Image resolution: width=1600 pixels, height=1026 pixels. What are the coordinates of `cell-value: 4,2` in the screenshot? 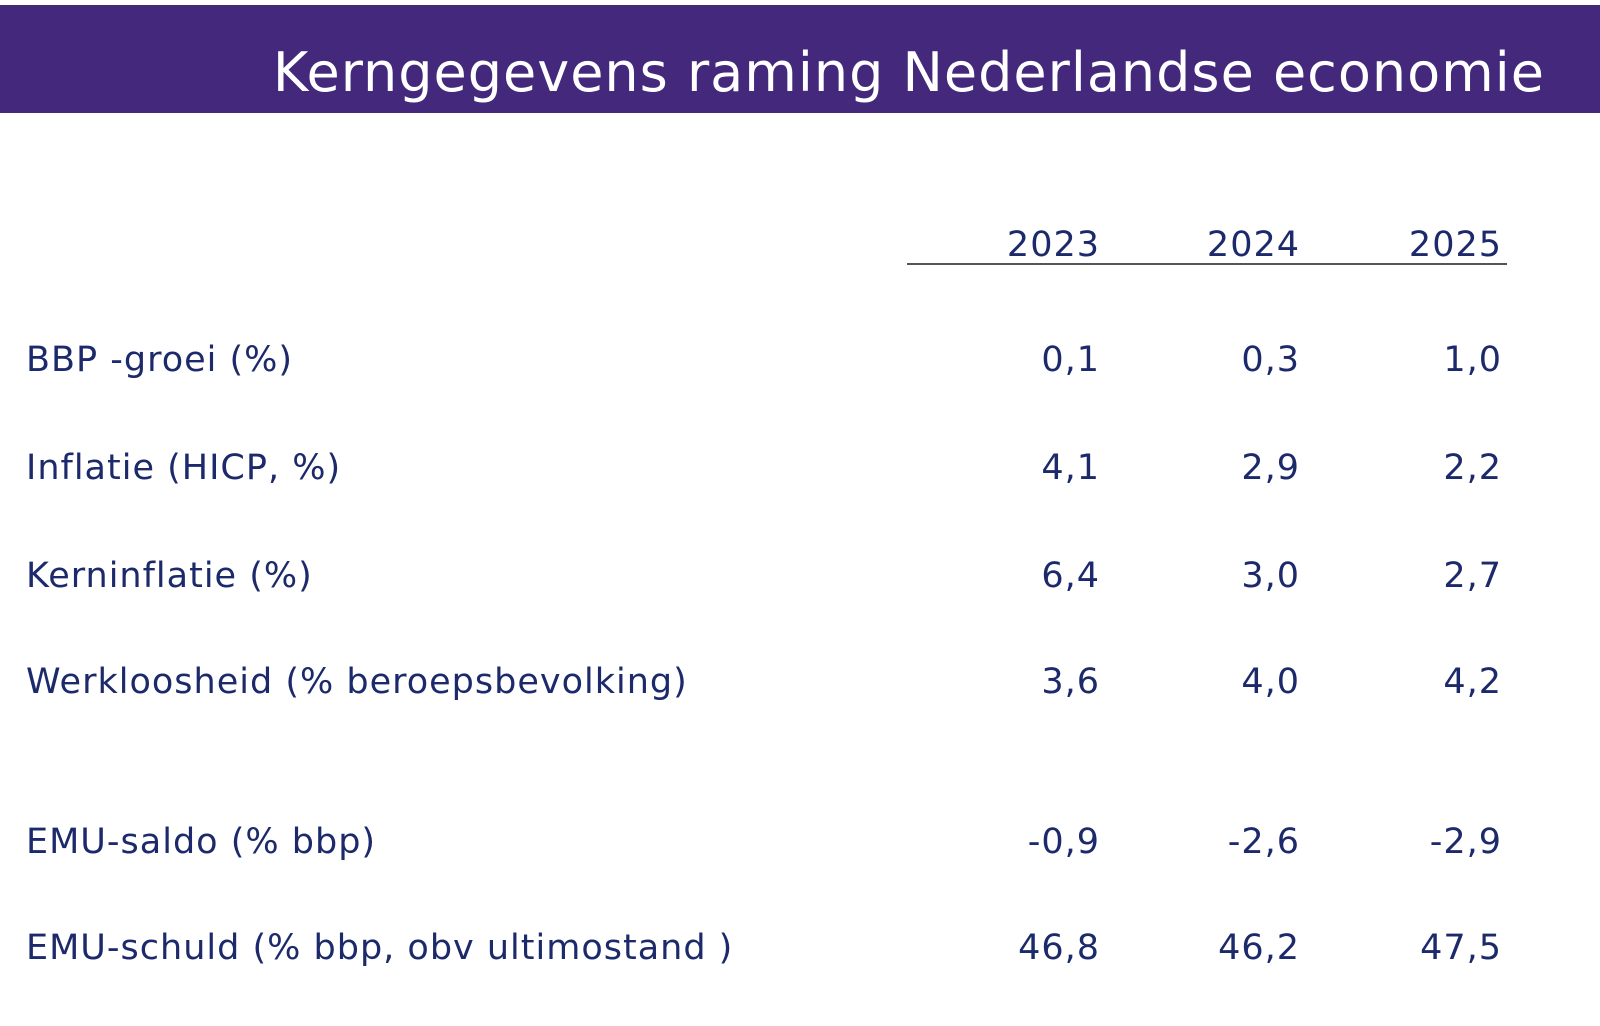 It's located at (1472, 682).